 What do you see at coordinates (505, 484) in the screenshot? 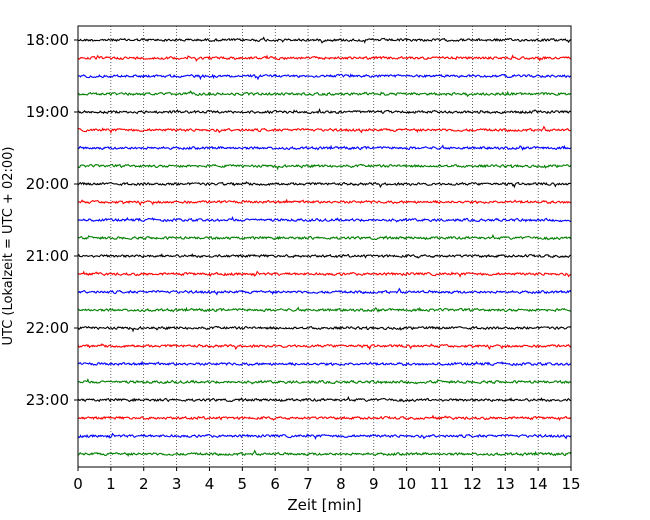
I see `x-tick-label-13: 13` at bounding box center [505, 484].